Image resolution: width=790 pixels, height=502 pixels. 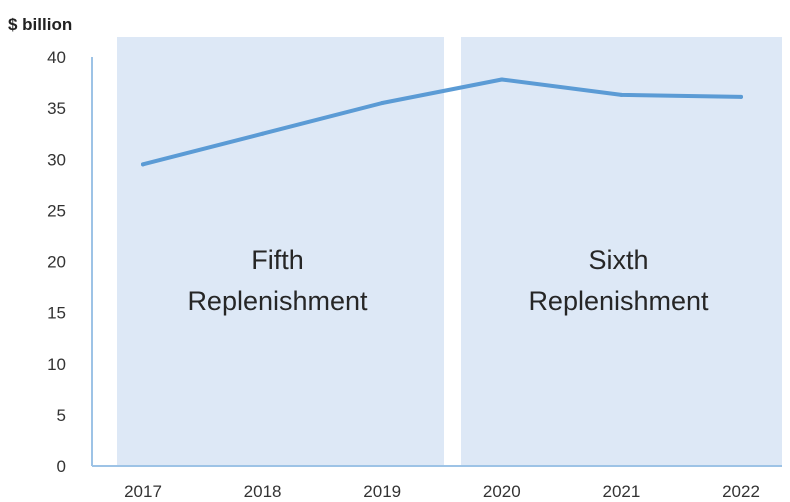 What do you see at coordinates (621, 94) in the screenshot?
I see `data-point-2021` at bounding box center [621, 94].